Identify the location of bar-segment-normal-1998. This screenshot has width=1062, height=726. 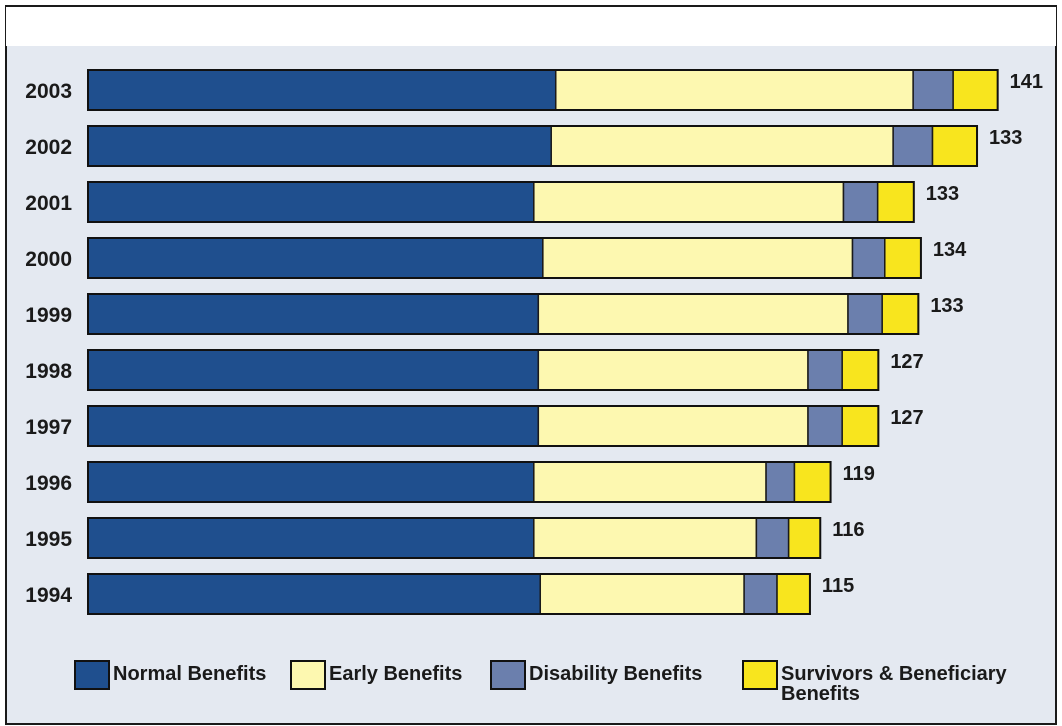
(313, 370).